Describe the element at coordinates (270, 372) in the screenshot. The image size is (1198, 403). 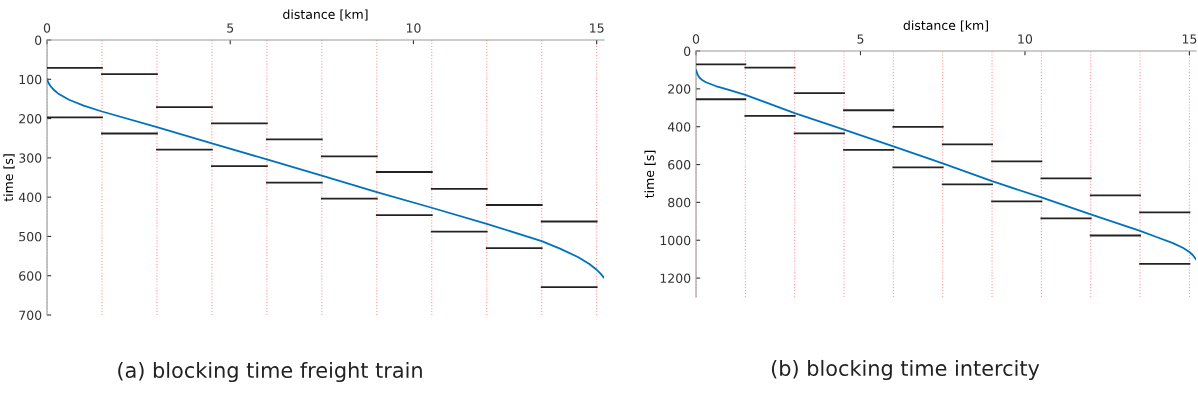
I see `text: (a) blocking time freight train` at that location.